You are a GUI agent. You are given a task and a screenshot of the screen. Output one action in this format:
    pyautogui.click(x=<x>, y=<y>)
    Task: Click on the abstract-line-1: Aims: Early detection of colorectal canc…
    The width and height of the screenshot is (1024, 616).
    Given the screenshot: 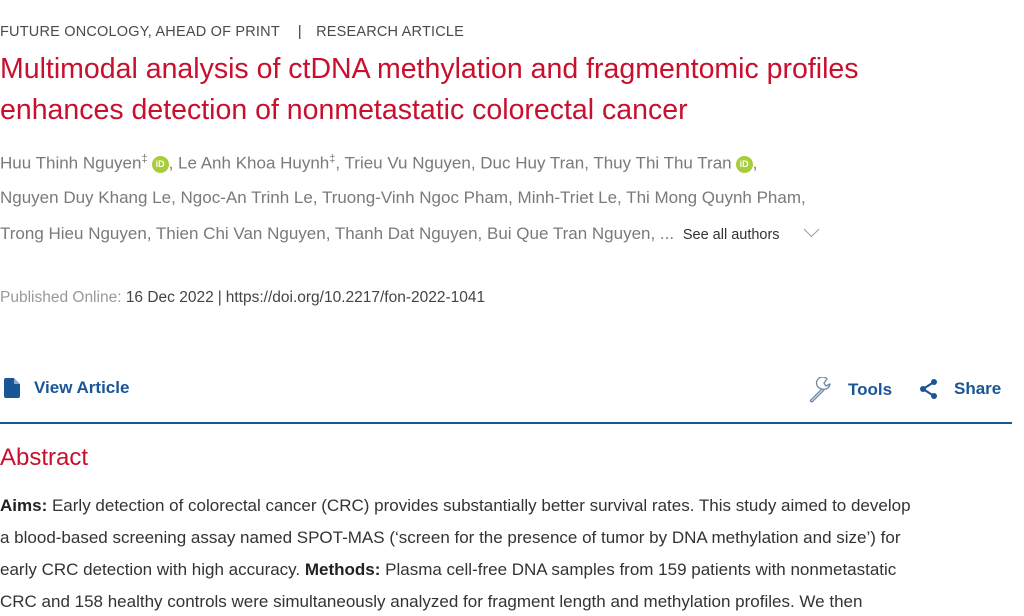 What is the action you would take?
    pyautogui.click(x=455, y=506)
    